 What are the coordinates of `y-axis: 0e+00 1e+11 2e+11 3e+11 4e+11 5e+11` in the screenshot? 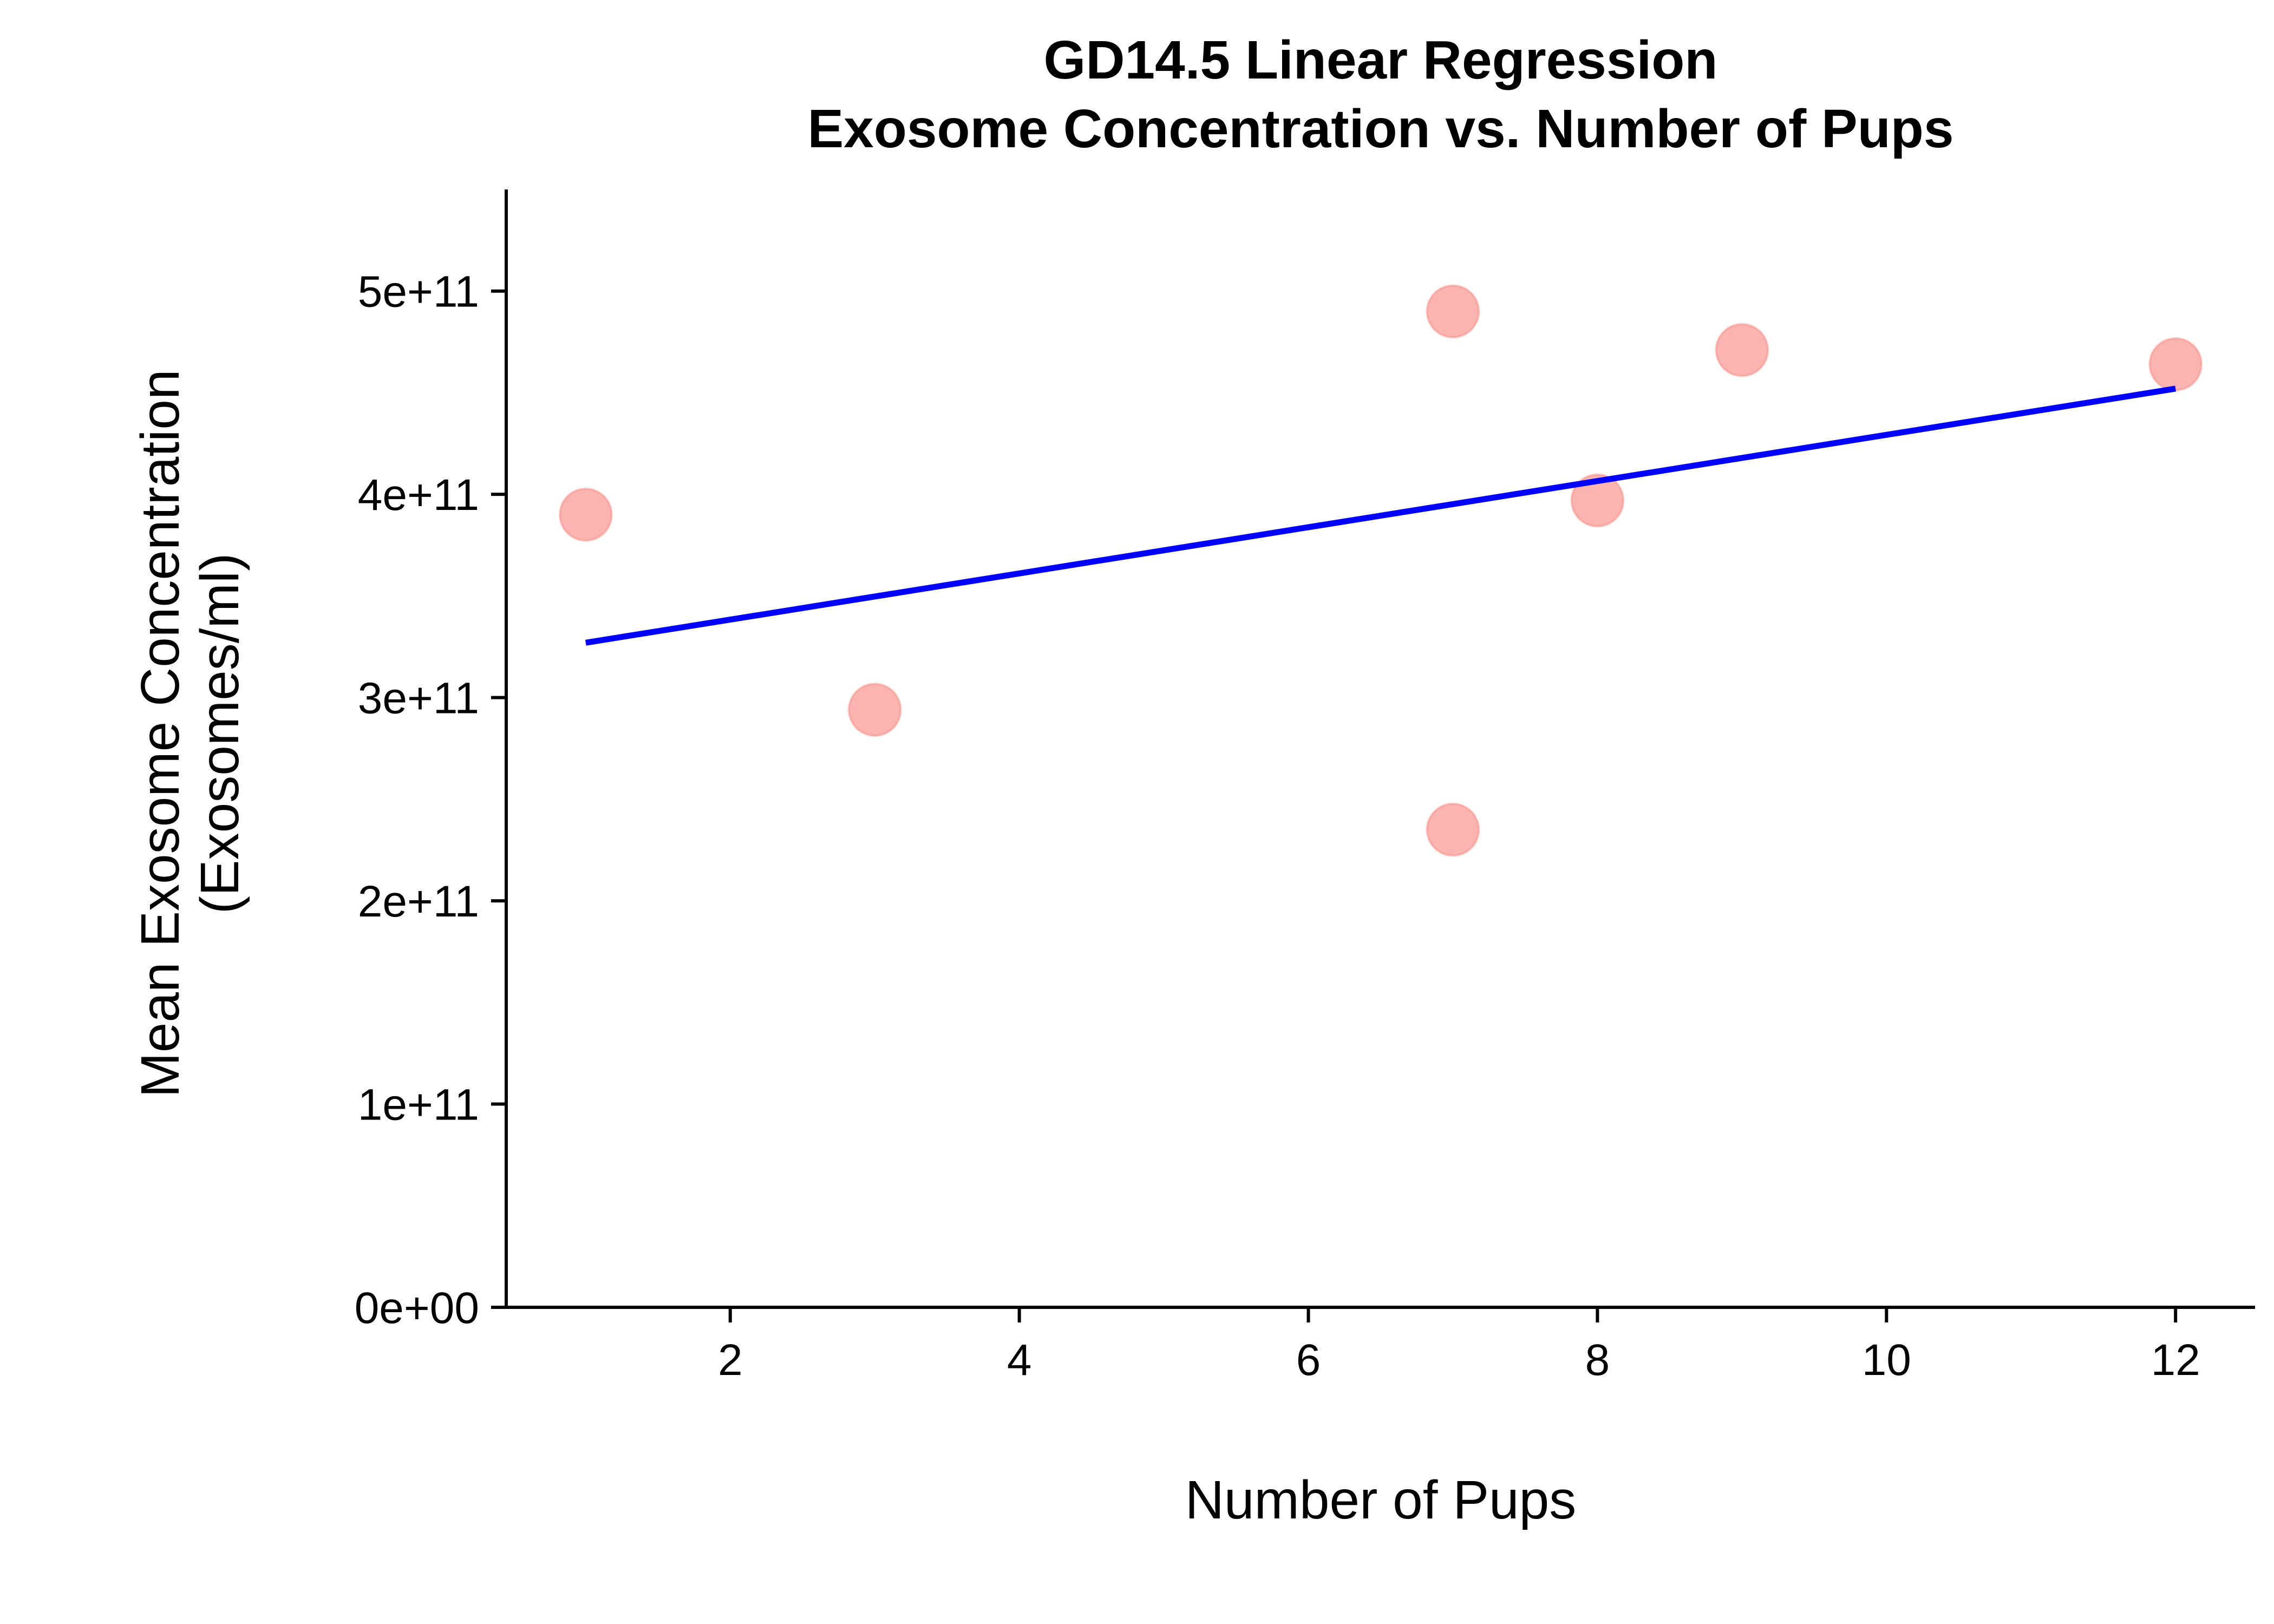 It's located at (432, 761).